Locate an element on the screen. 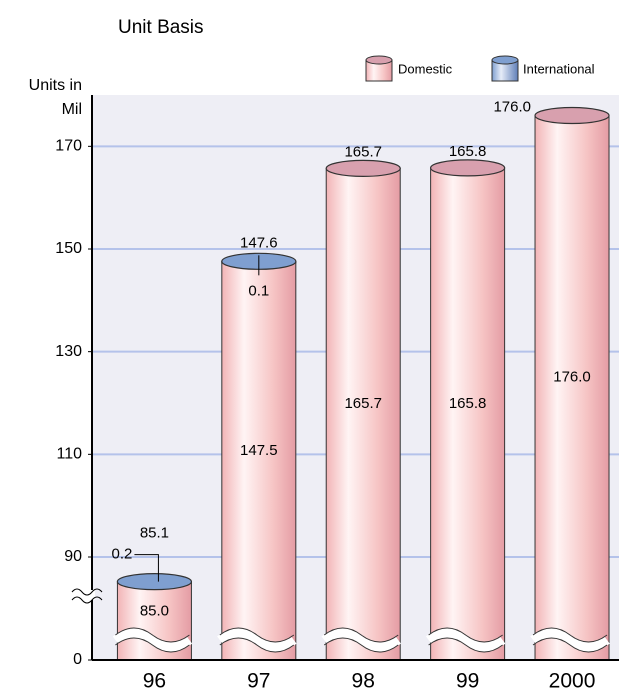 This screenshot has height=694, width=619. y-tick-label: 90 is located at coordinates (73, 556).